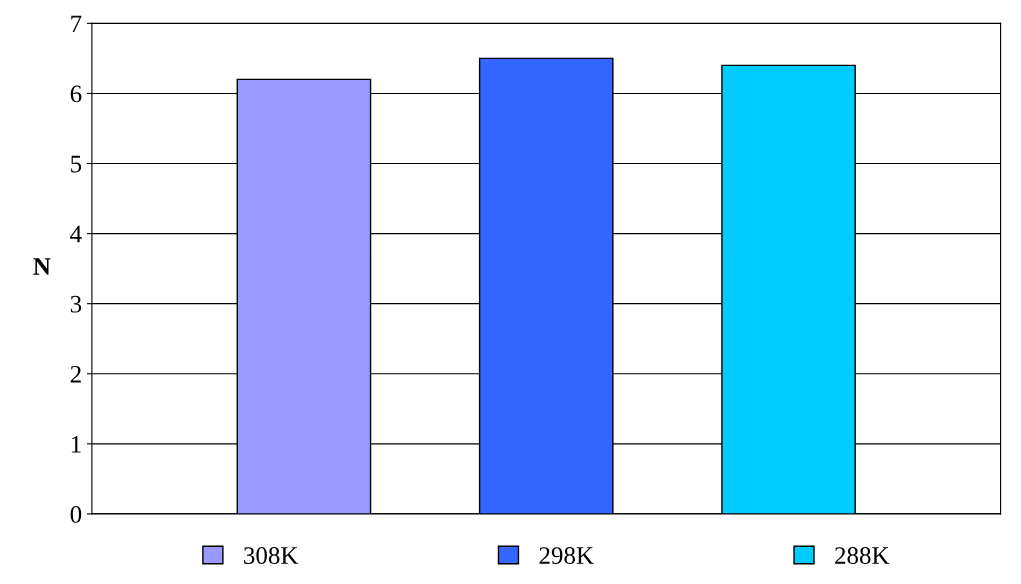 This screenshot has width=1021, height=584. I want to click on y-tick-label: 2, so click(75, 374).